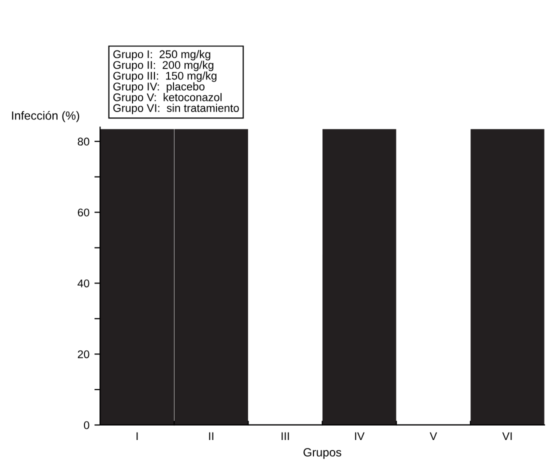 The image size is (550, 466). I want to click on x-axis-title: Grupos, so click(323, 453).